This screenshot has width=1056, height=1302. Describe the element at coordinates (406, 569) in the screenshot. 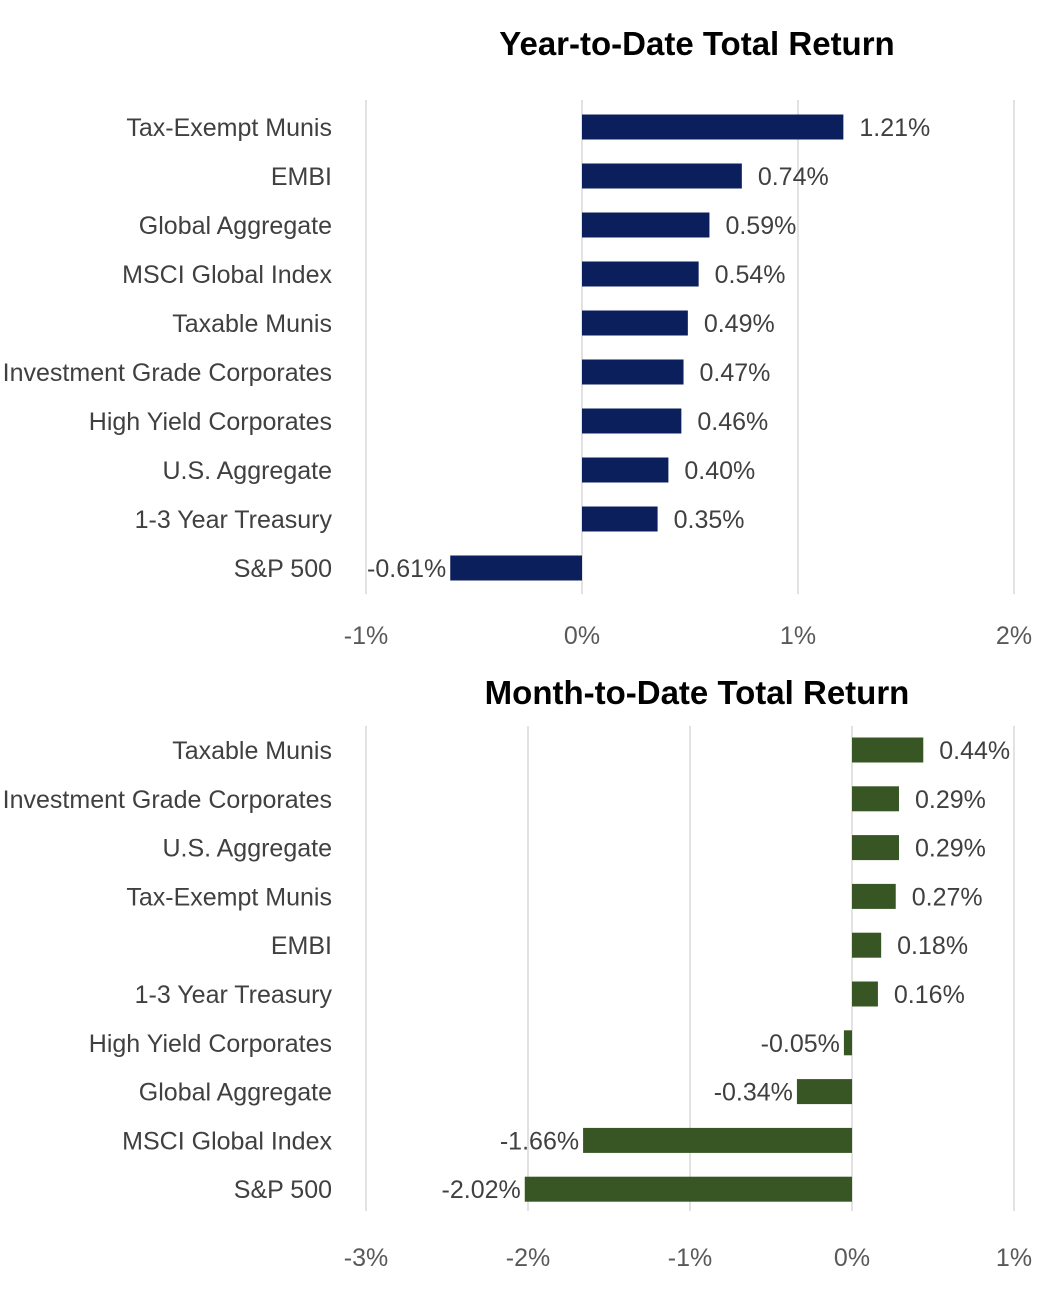

I see `ytd-value-label: -0.61%` at that location.